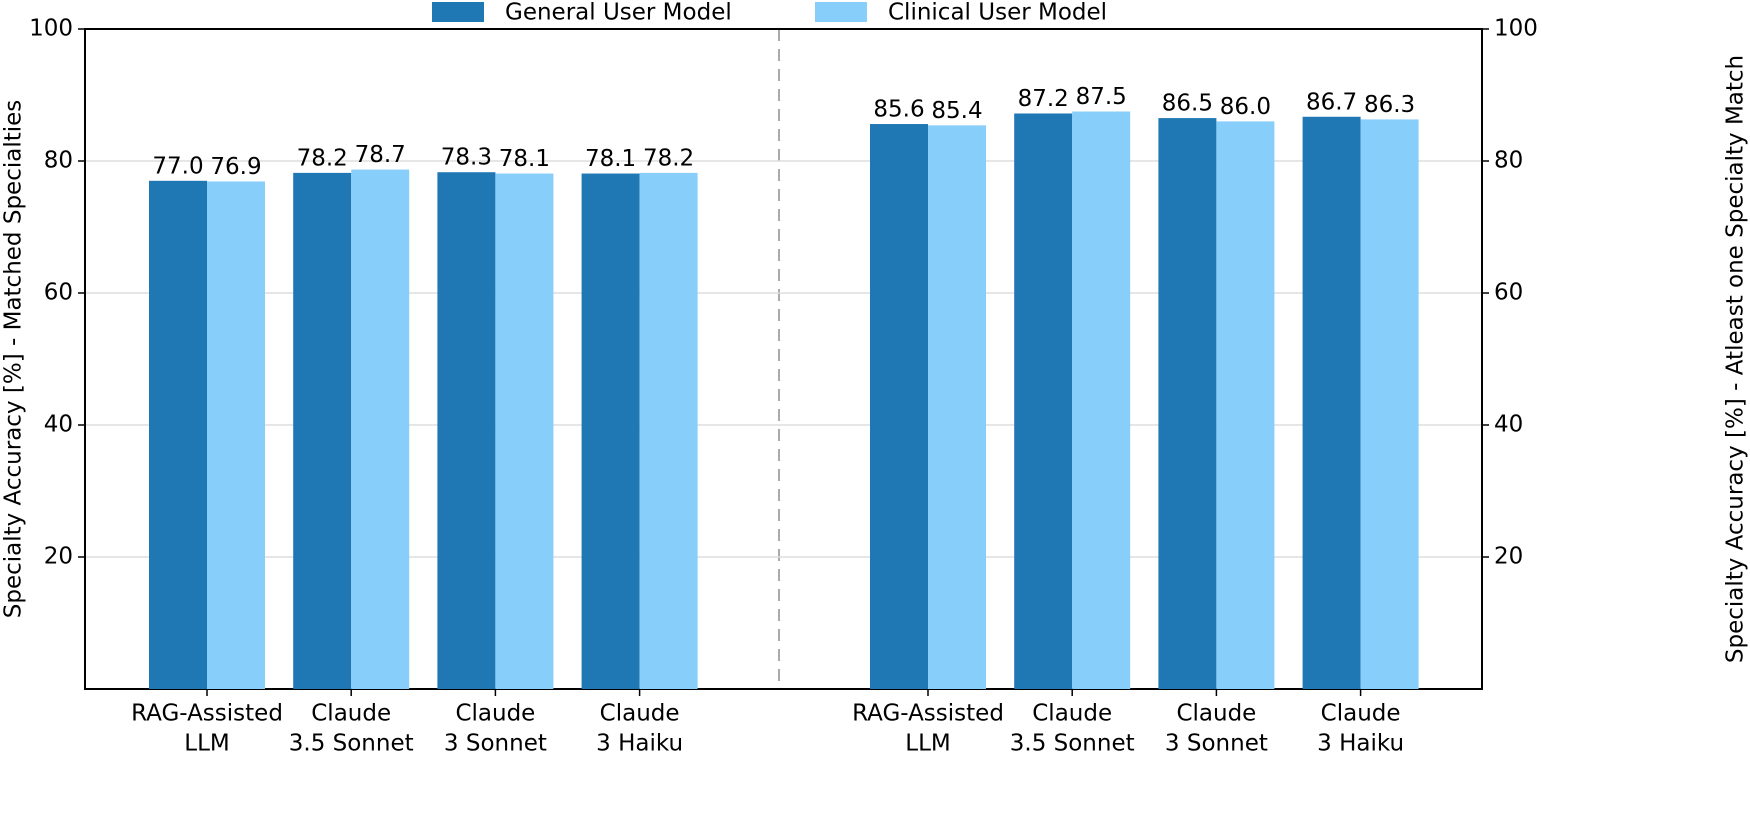 The width and height of the screenshot is (1750, 839). I want to click on value-label: 76.9, so click(235, 167).